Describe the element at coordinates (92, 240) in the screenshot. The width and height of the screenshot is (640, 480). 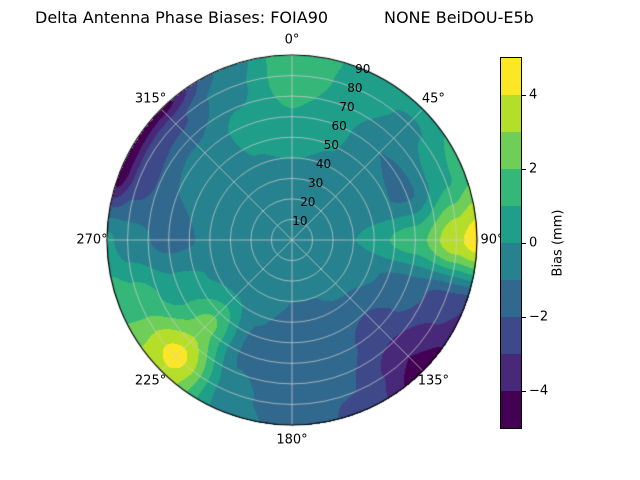
I see `azimuth-tick-label: 270°` at that location.